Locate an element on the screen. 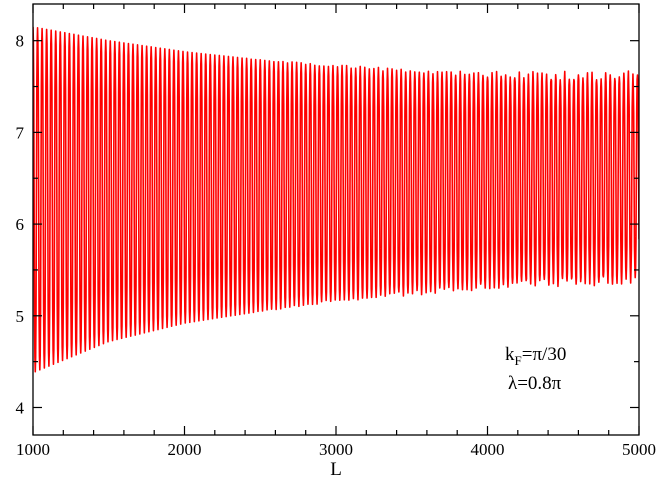 This screenshot has height=479, width=664. x-tick-label: 2000 is located at coordinates (185, 449).